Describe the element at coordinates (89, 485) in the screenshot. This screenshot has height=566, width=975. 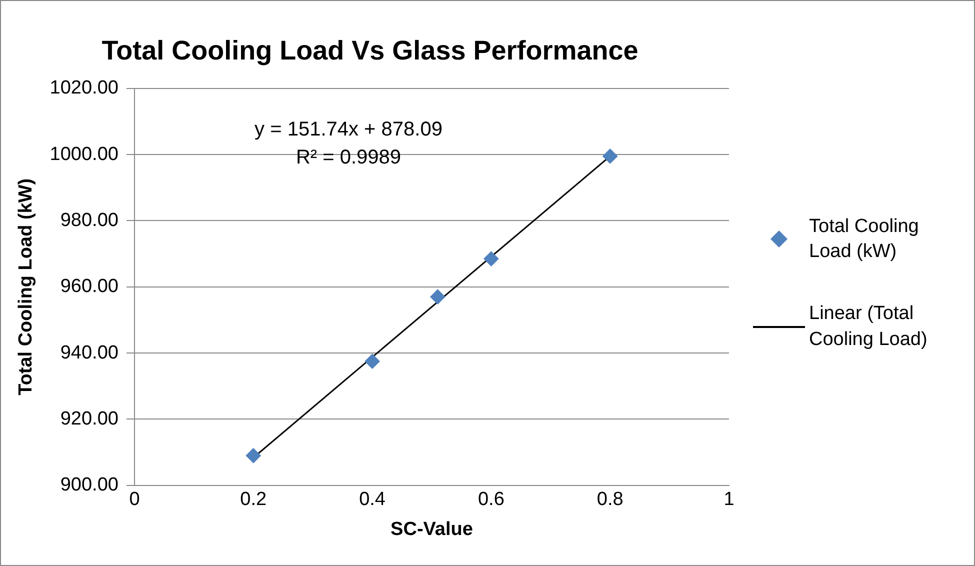
I see `y-tick-label: 900.00` at that location.